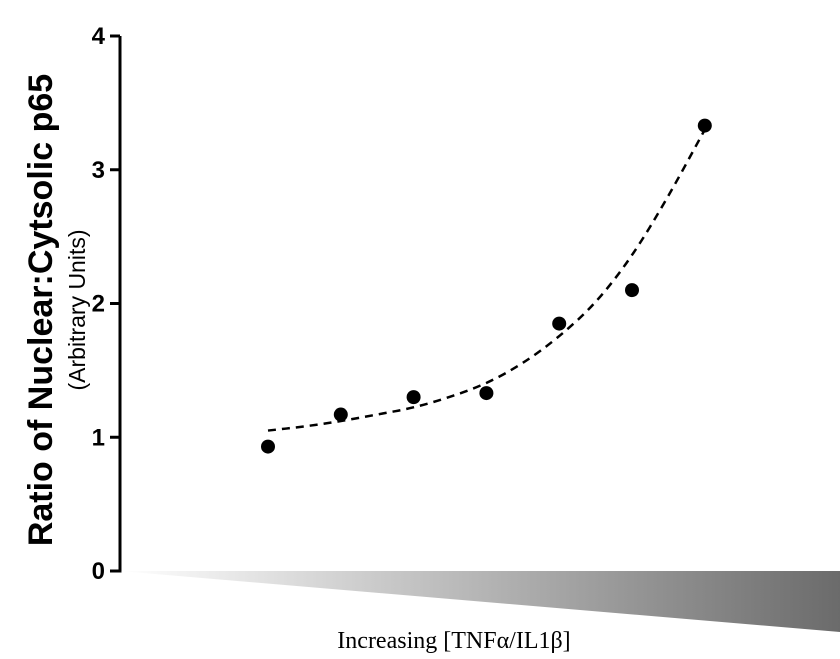 This screenshot has width=840, height=659. What do you see at coordinates (77, 309) in the screenshot?
I see `y-axis-subtitle: (Arbitrary Units)` at bounding box center [77, 309].